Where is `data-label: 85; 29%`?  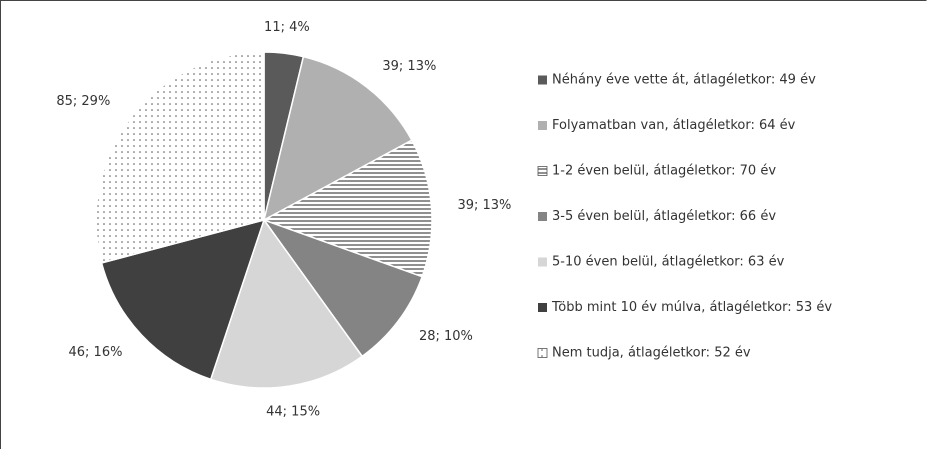 data-label: 85; 29% is located at coordinates (83, 101).